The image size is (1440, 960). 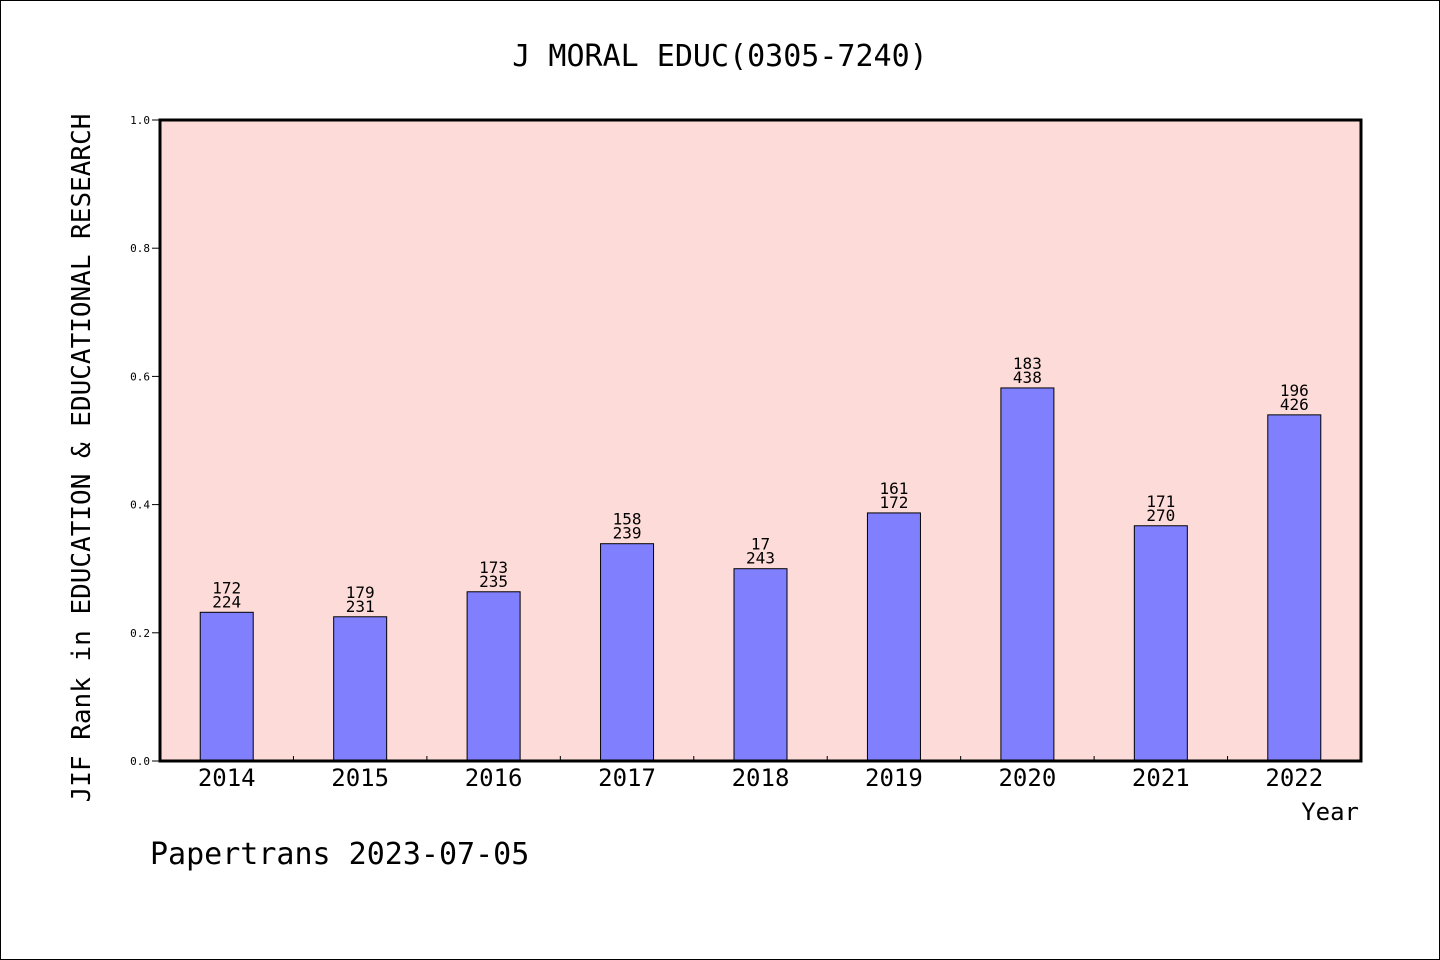 I want to click on y-tick-label: 0.2, so click(x=140, y=633).